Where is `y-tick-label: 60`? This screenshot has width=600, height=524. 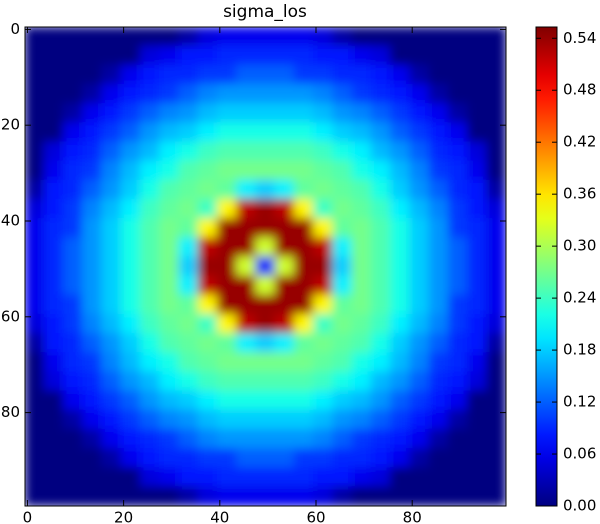
y-tick-label: 60 is located at coordinates (10, 316).